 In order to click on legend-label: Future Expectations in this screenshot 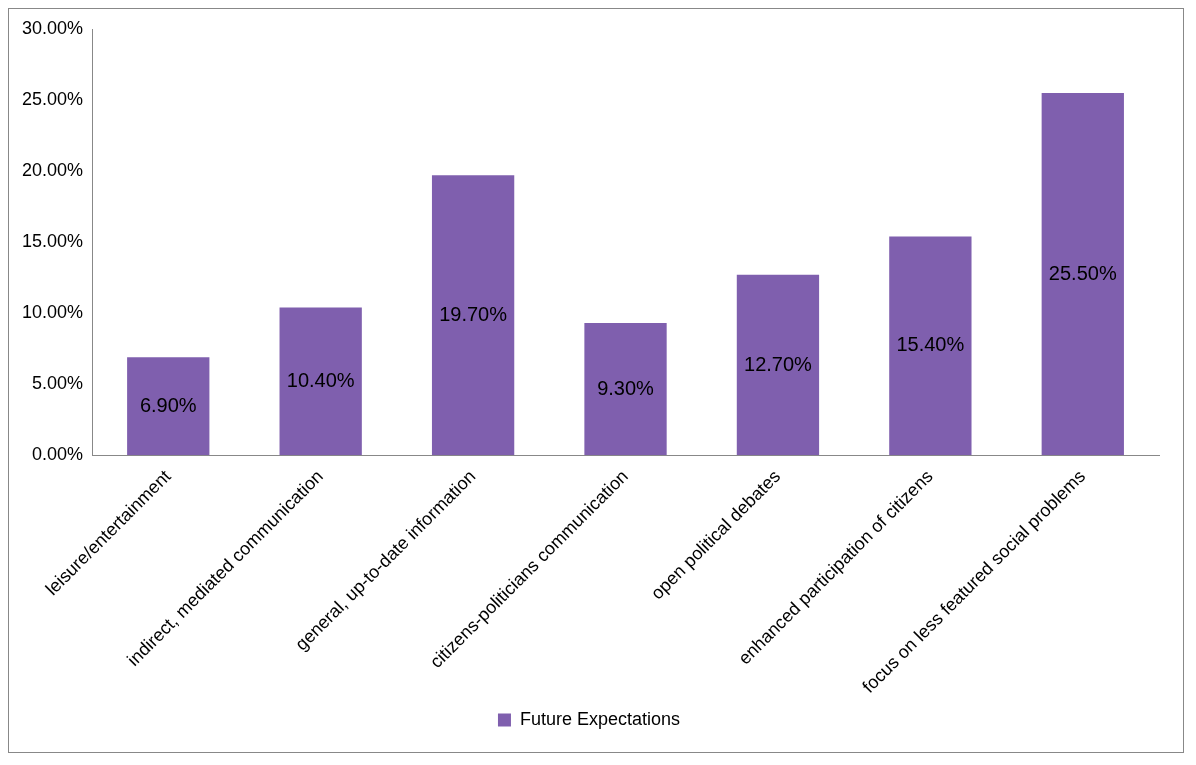, I will do `click(600, 718)`.